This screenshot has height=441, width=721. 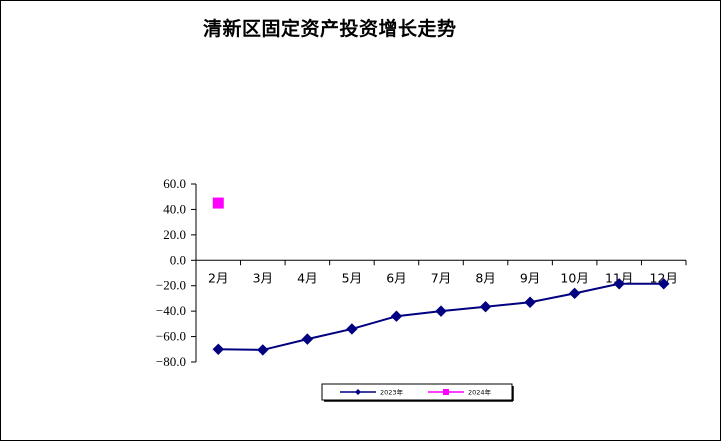 I want to click on y-tick-label: 60.0, so click(x=174, y=183).